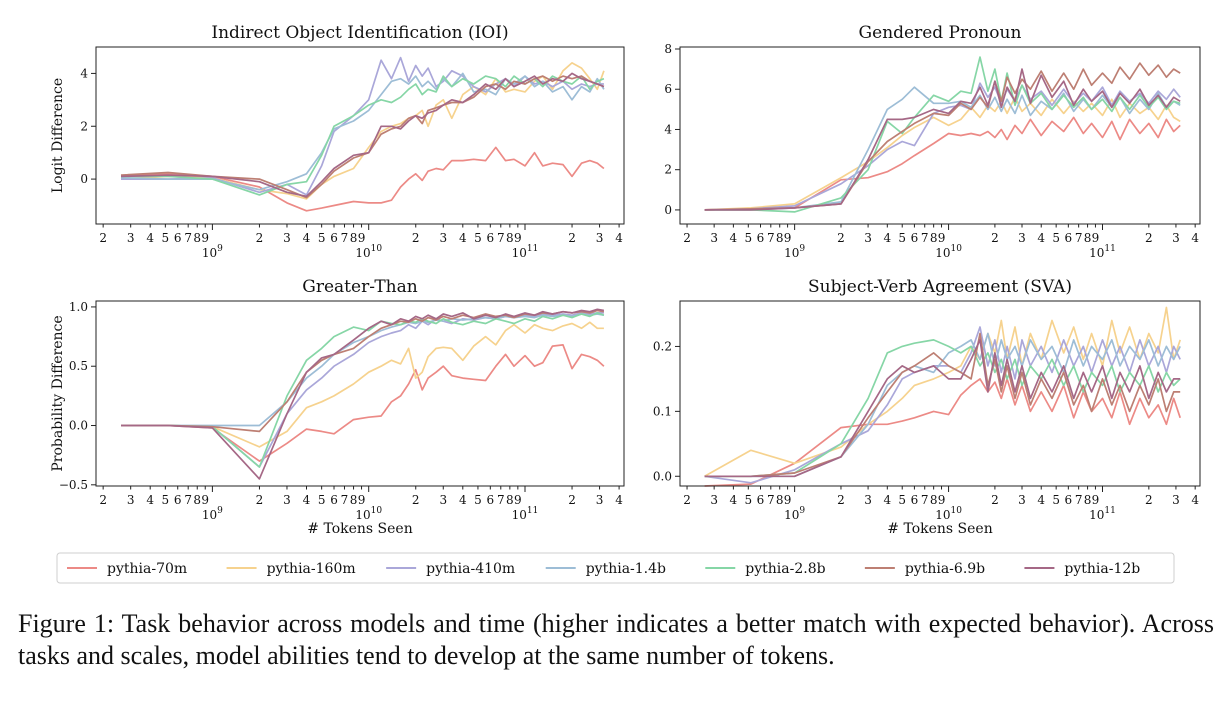 The image size is (1227, 701). I want to click on legend-label: pythia-410m, so click(470, 569).